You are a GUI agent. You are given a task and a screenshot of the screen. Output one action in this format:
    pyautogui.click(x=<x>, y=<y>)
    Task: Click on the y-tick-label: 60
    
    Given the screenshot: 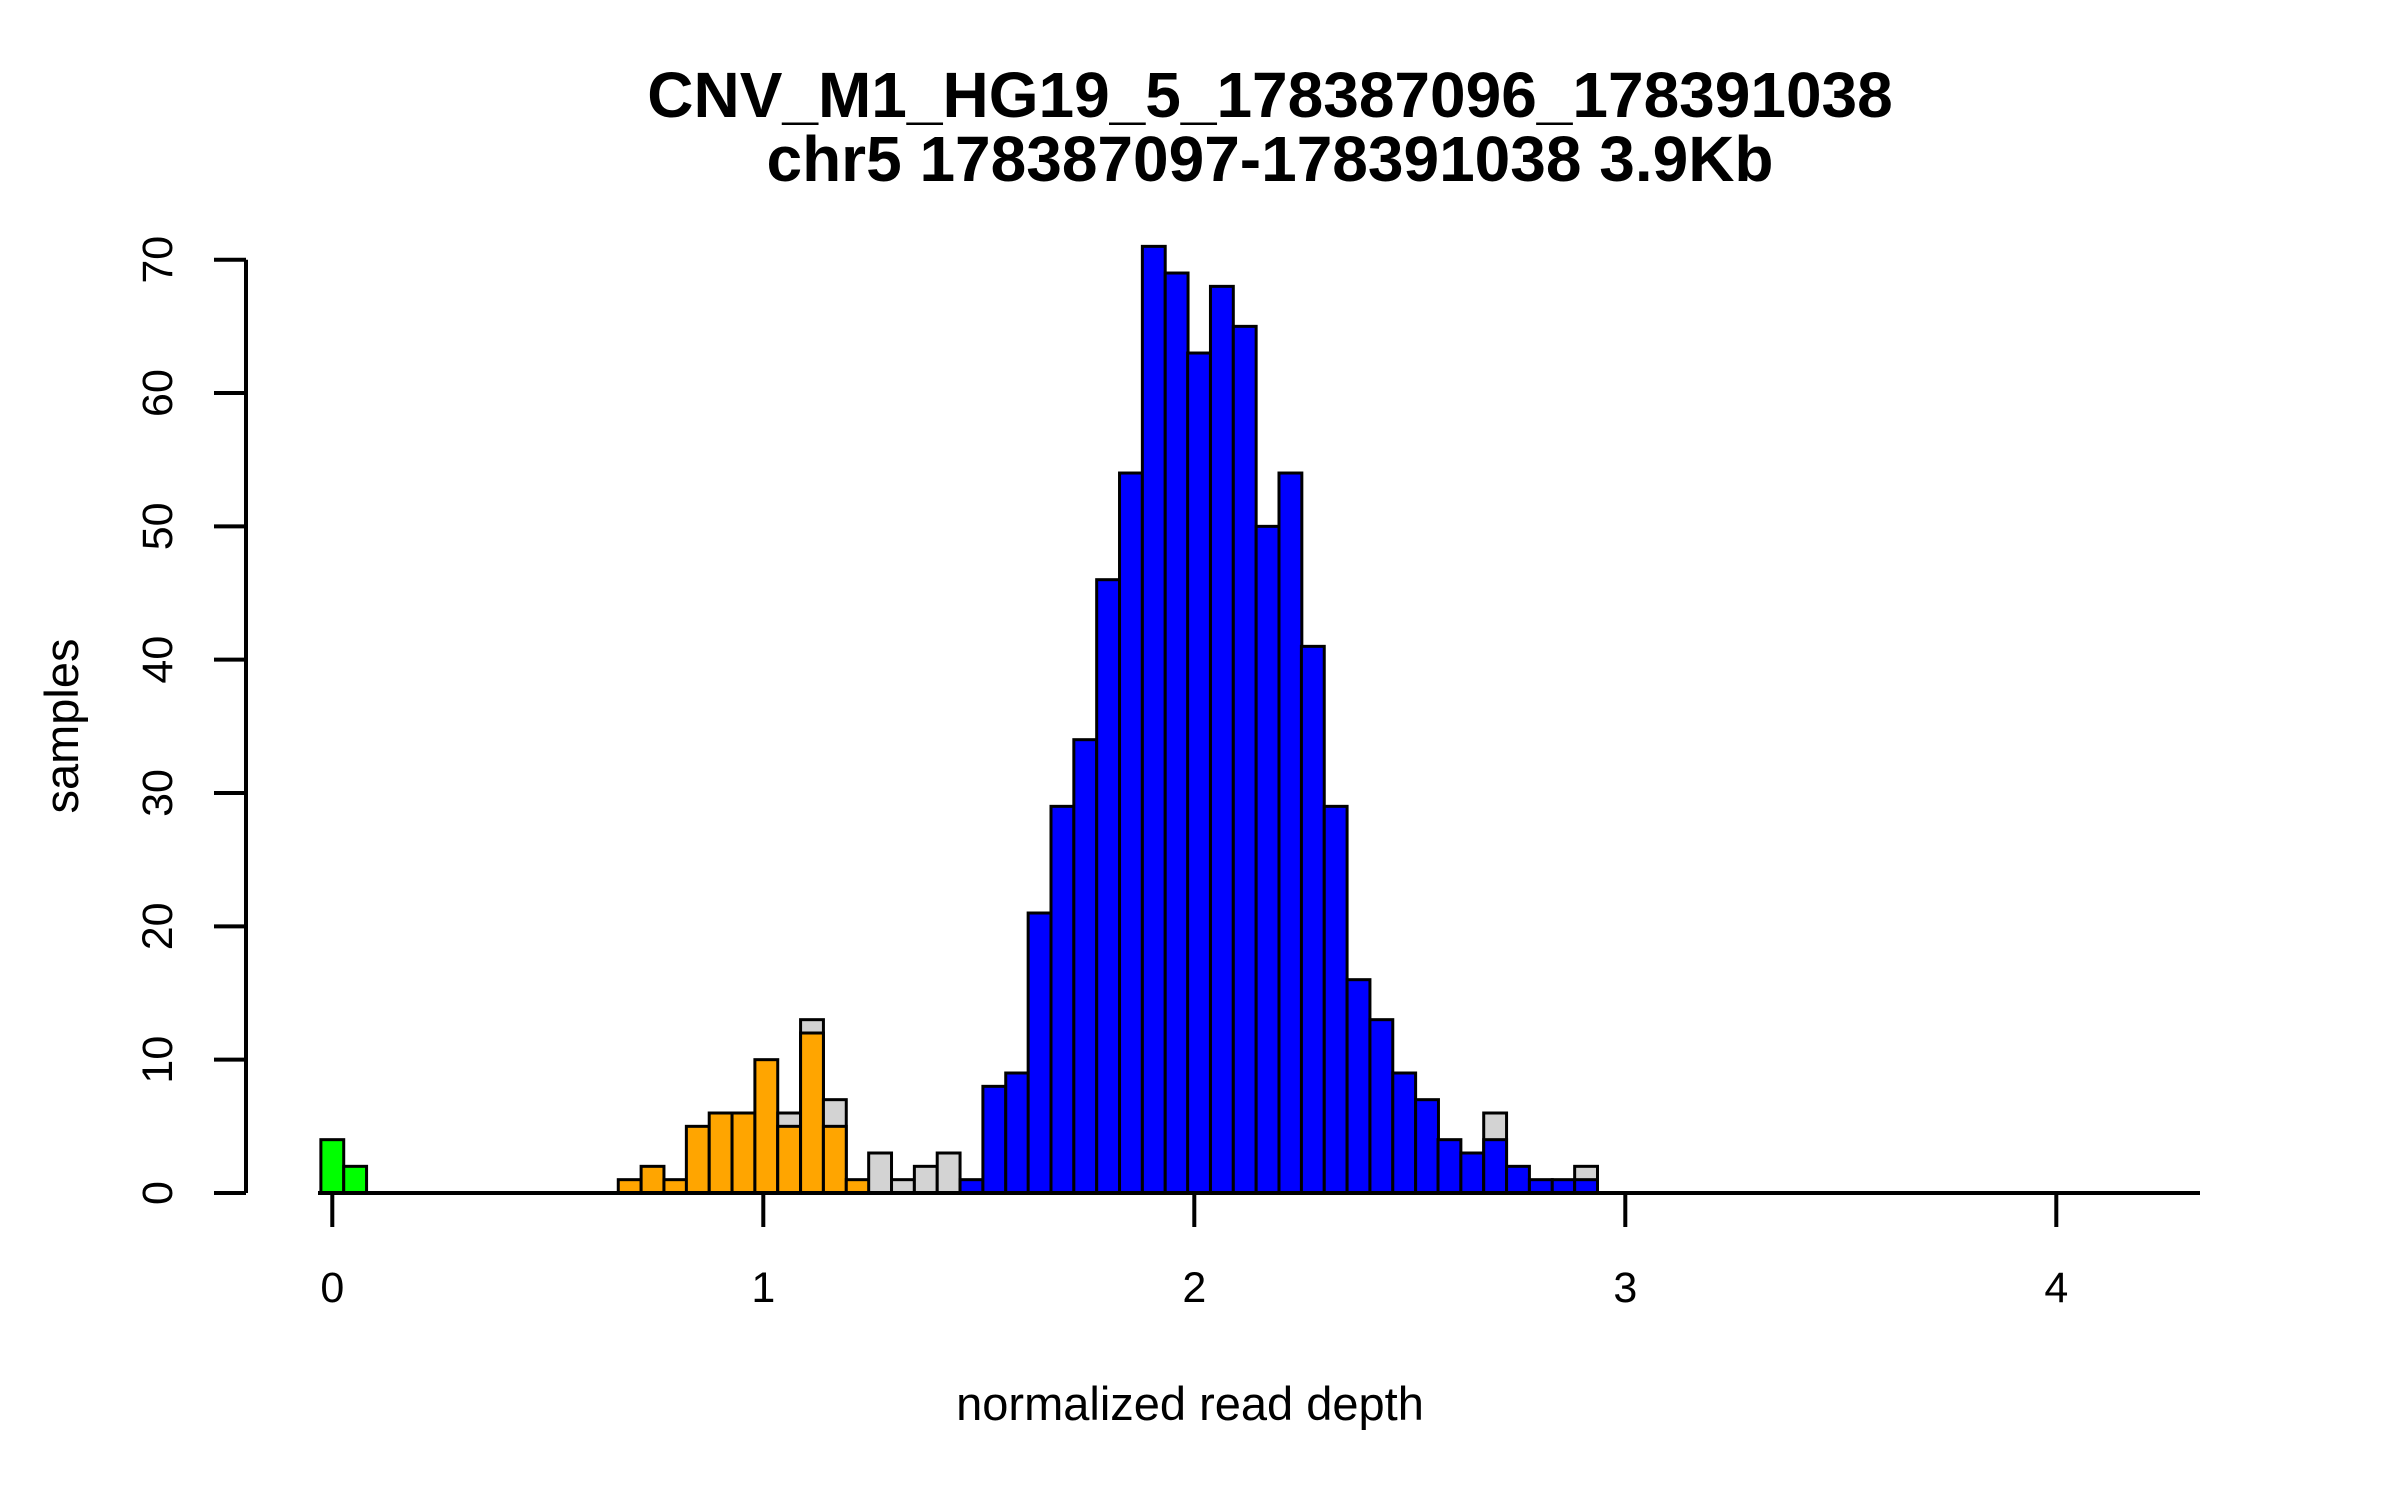 What is the action you would take?
    pyautogui.click(x=158, y=393)
    